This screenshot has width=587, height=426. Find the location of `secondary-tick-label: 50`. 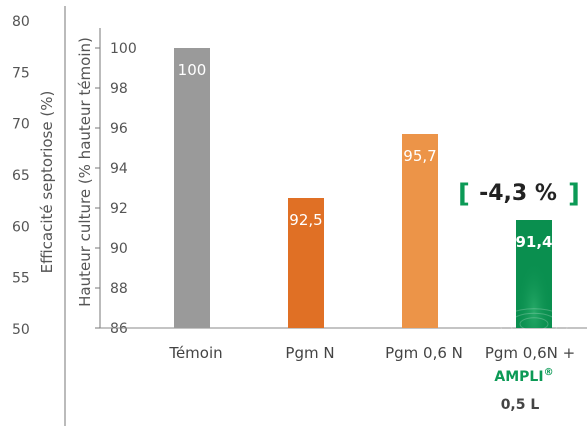

secondary-tick-label: 50 is located at coordinates (21, 330).